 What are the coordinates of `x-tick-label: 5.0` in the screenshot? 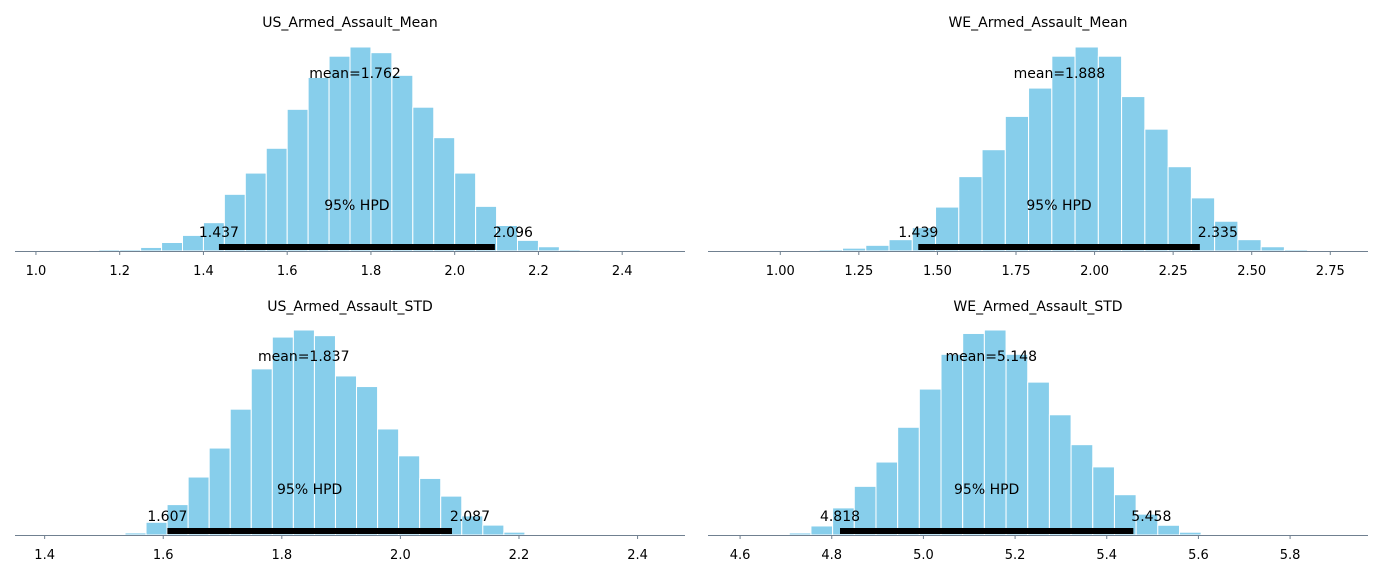 It's located at (923, 555).